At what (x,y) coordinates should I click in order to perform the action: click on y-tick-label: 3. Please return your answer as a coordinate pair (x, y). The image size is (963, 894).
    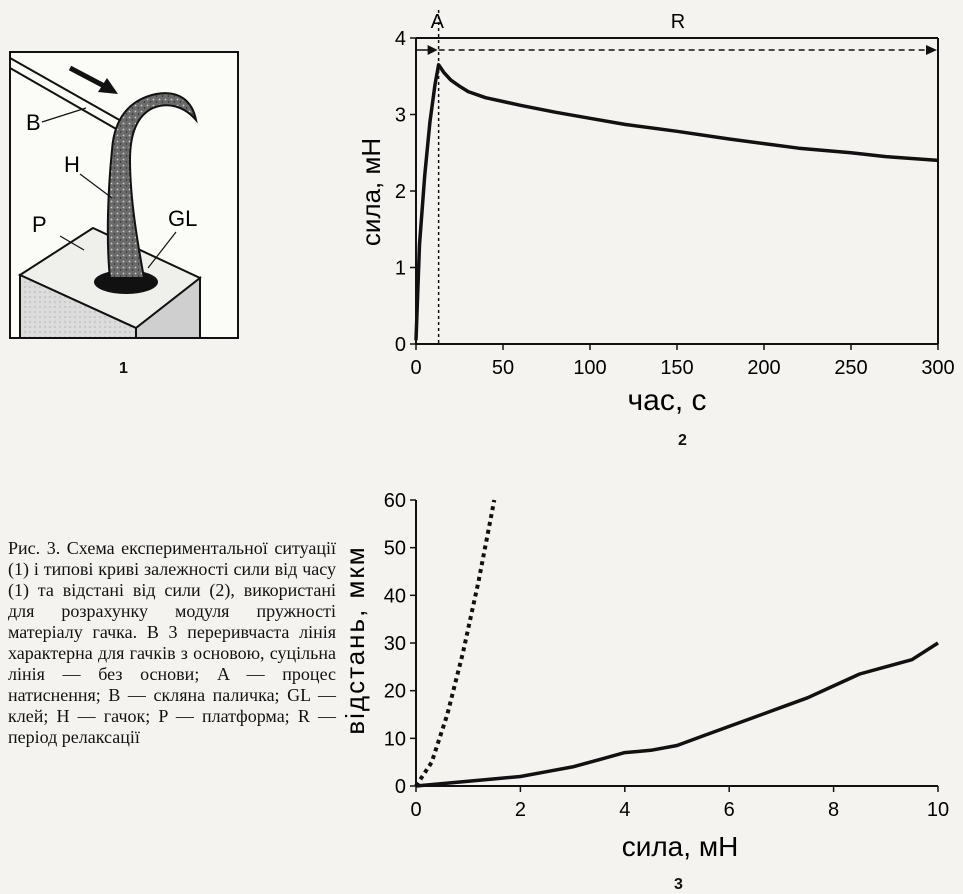
    Looking at the image, I should click on (400, 116).